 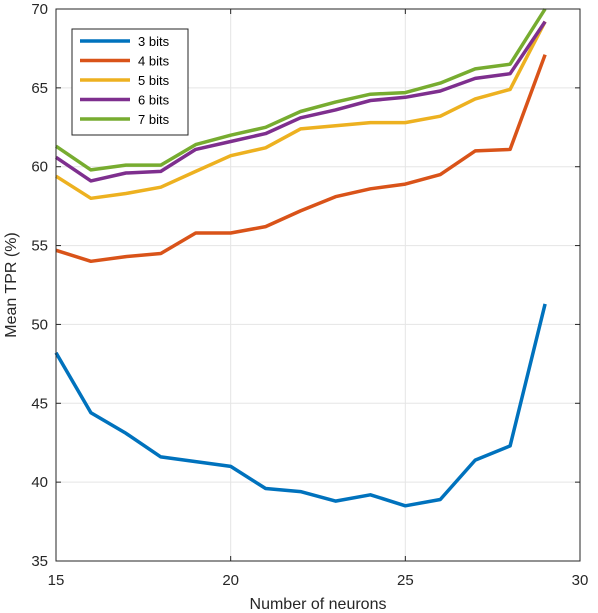 I want to click on x-axis-label: Number of neurons, so click(x=318, y=604).